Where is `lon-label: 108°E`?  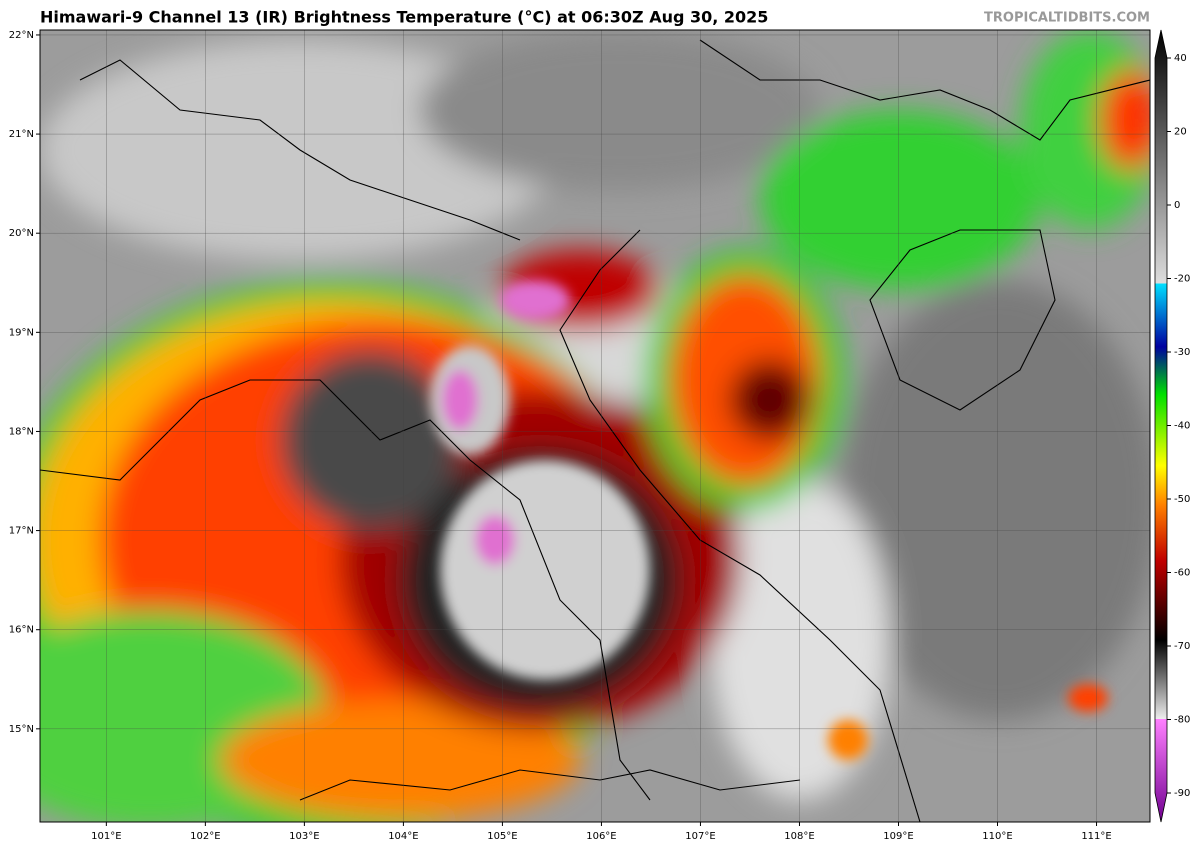 lon-label: 108°E is located at coordinates (799, 836).